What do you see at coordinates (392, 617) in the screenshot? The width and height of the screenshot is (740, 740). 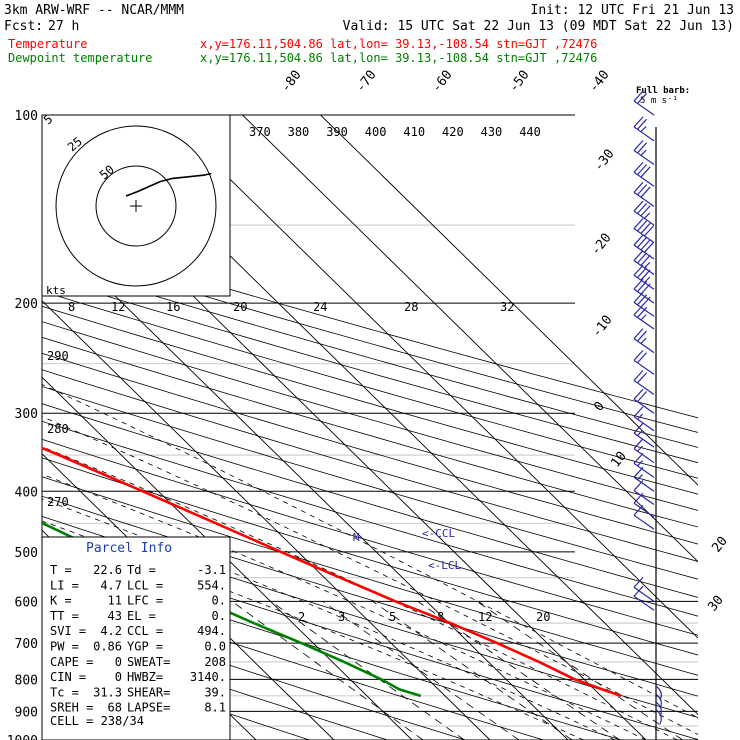 I see `mixing-ratio-label: 5` at bounding box center [392, 617].